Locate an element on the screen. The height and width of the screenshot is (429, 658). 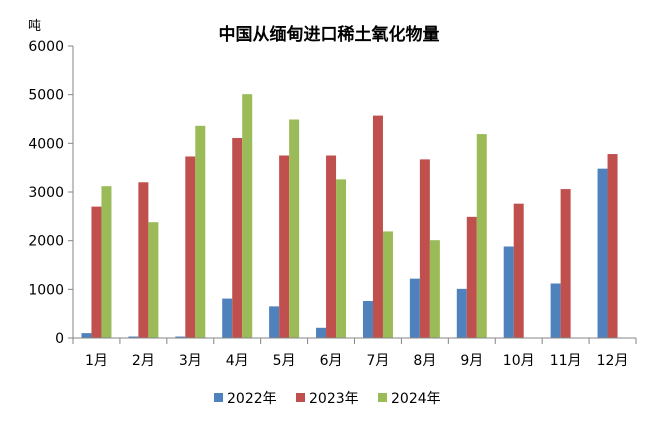
y-tick-label: 5000 is located at coordinates (46, 96).